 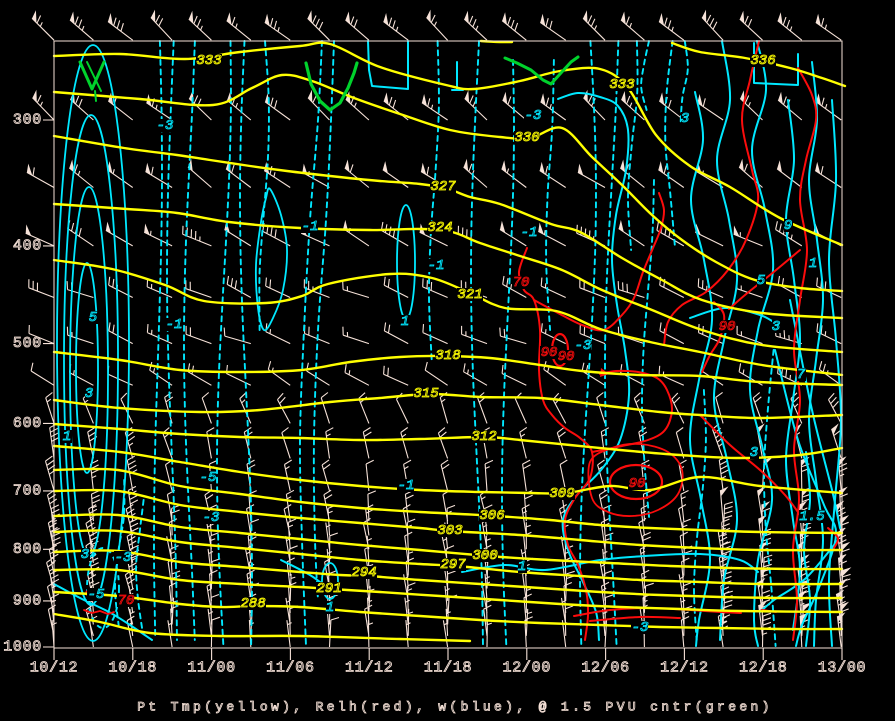 I want to click on svg-text: 1000, so click(x=22, y=647).